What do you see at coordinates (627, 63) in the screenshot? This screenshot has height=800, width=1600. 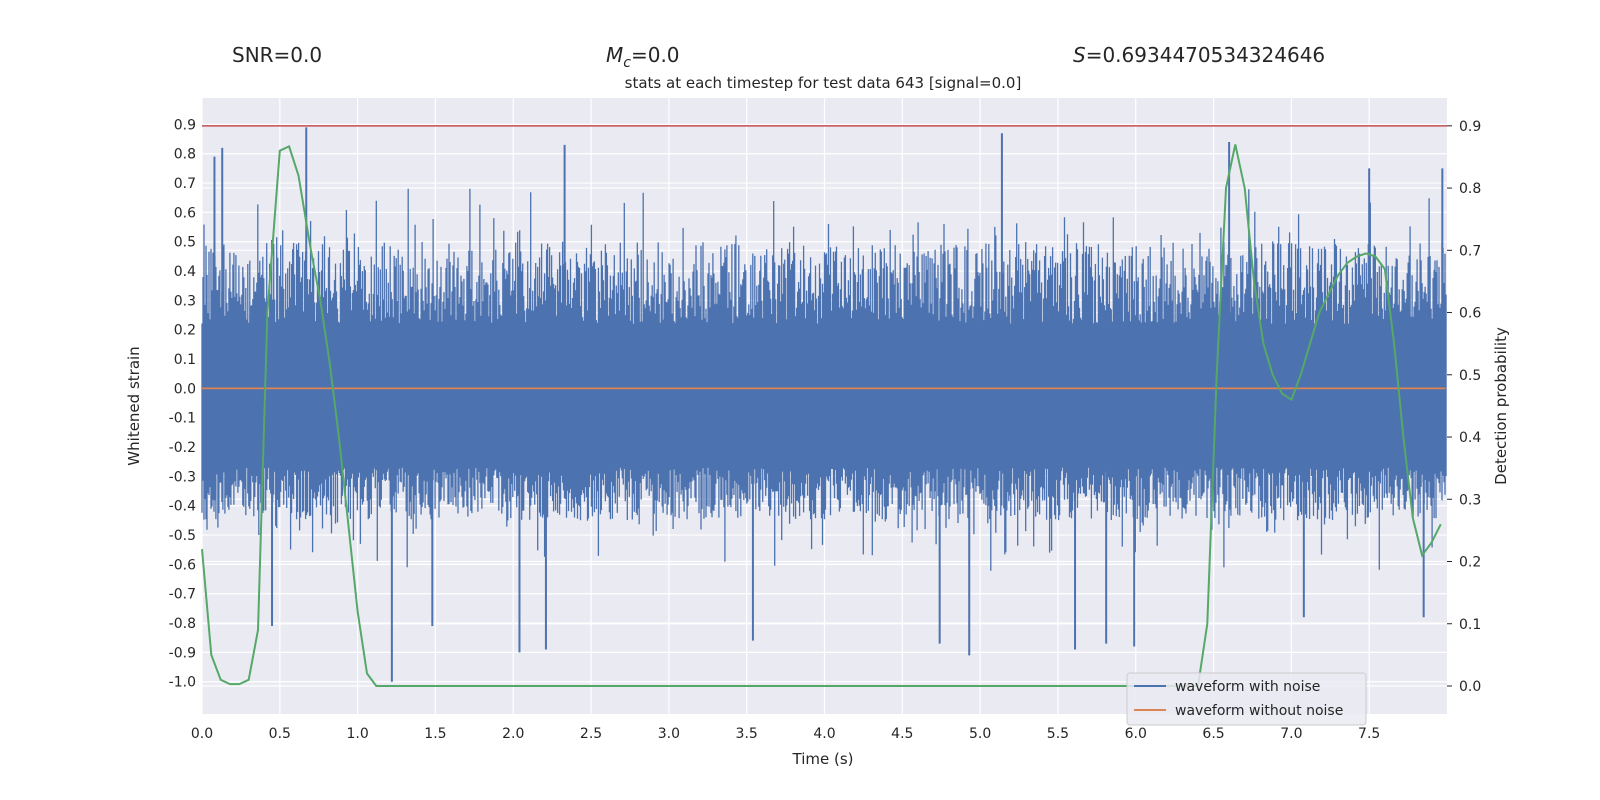 I see `mc-subscript: c` at bounding box center [627, 63].